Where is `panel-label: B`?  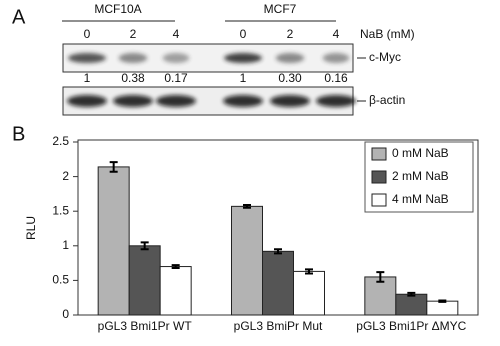 panel-label: B is located at coordinates (18, 134).